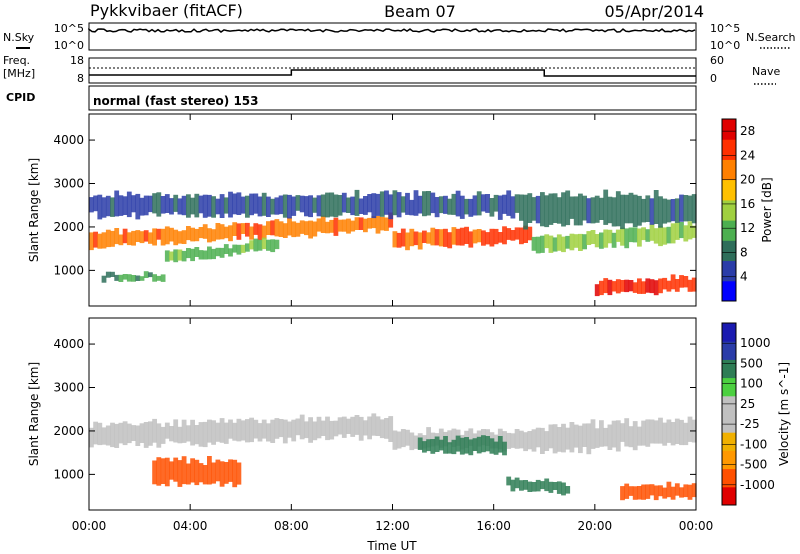 This screenshot has width=800, height=554. Describe the element at coordinates (751, 363) in the screenshot. I see `colorbar-tick-label: 500` at that location.